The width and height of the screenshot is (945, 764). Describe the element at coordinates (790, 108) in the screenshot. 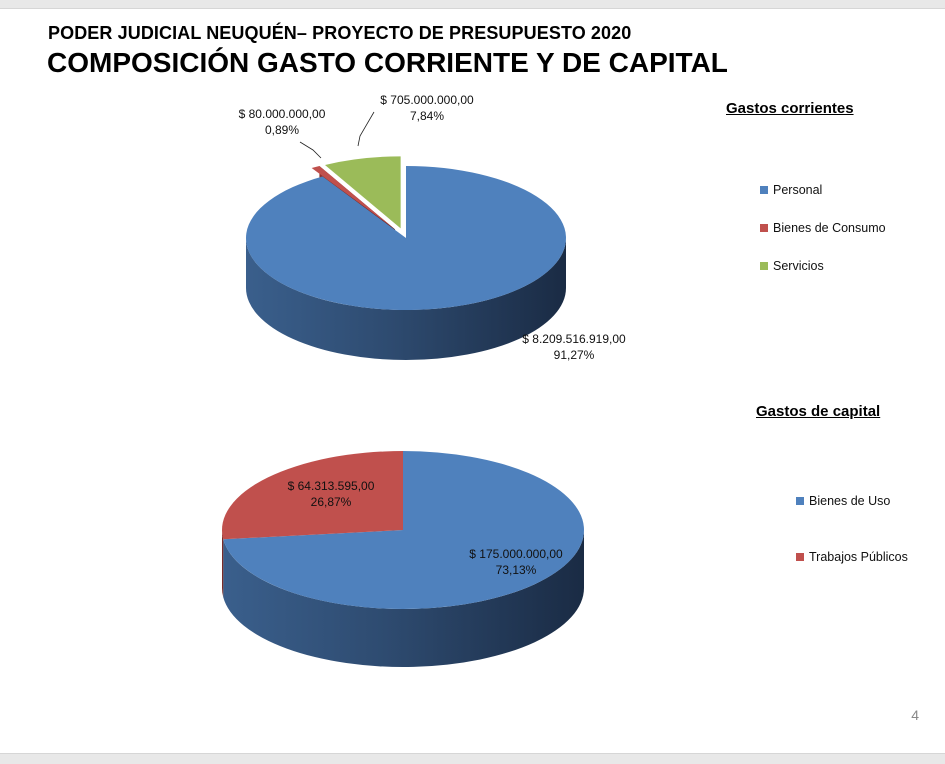

I see `chart-title-gastos-corrientes: Gastos corrientes` at that location.